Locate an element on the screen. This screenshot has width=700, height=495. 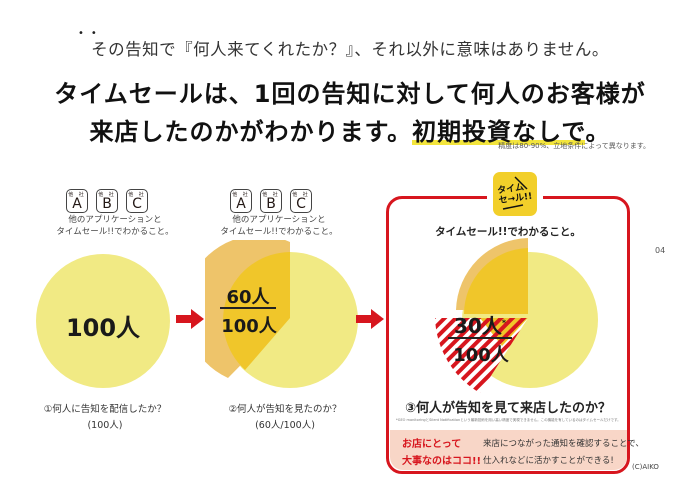
step-3-question: ③何人が告知を見て来店したのか？ is located at coordinates (507, 408).